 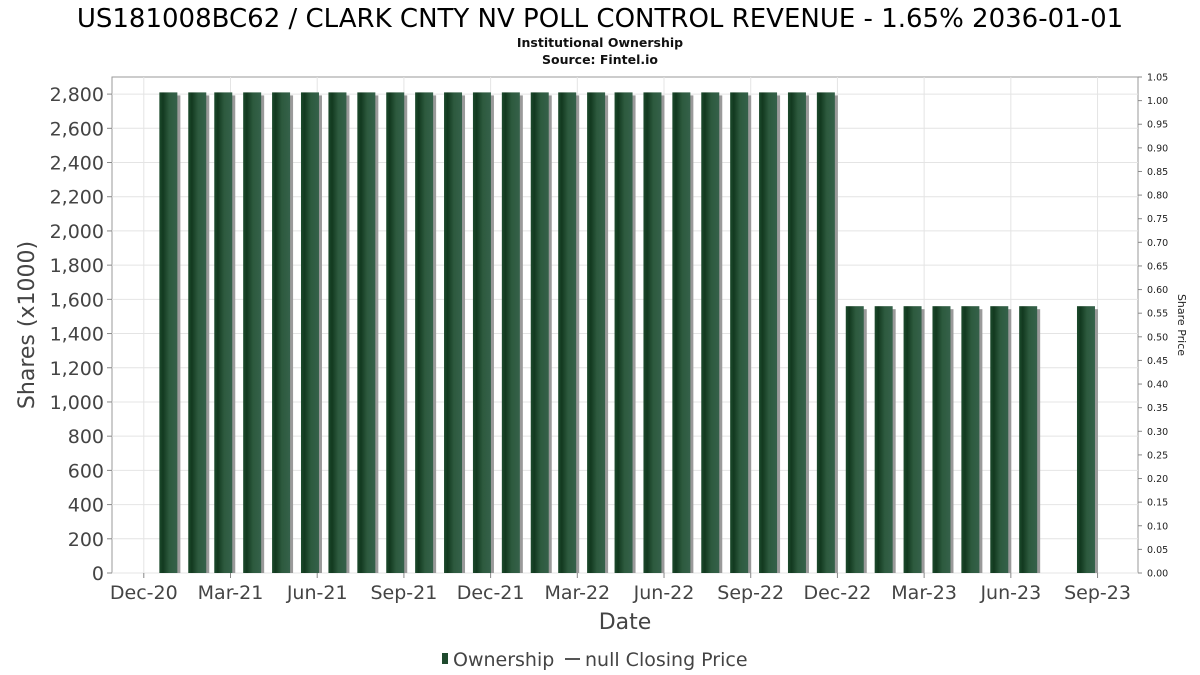 What do you see at coordinates (600, 59) in the screenshot?
I see `chart-source: Source: Fintel.io` at bounding box center [600, 59].